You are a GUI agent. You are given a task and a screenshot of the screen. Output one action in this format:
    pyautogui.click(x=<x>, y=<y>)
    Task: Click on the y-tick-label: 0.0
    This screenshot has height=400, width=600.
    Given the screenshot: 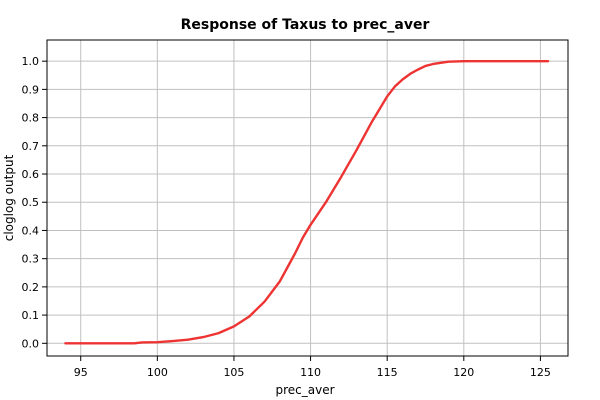 What is the action you would take?
    pyautogui.click(x=31, y=343)
    